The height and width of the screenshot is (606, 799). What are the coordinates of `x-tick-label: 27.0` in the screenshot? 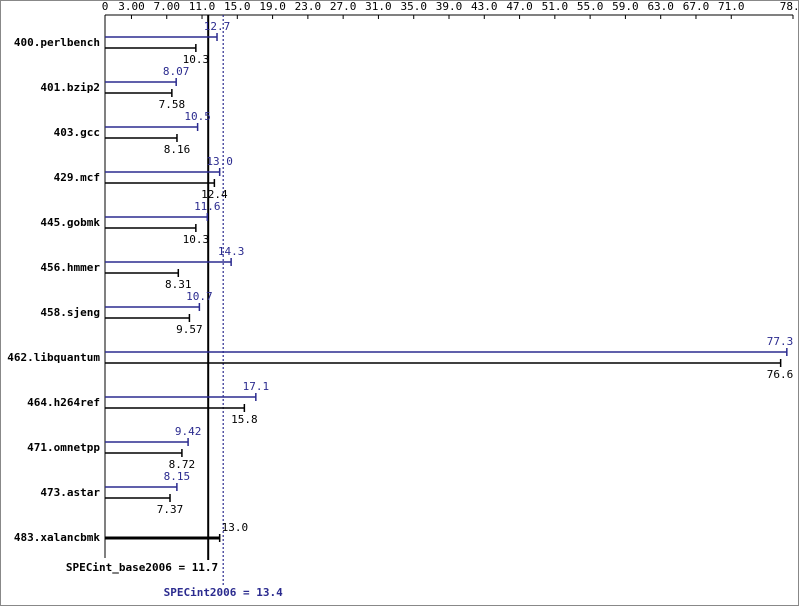 It's located at (343, 6).